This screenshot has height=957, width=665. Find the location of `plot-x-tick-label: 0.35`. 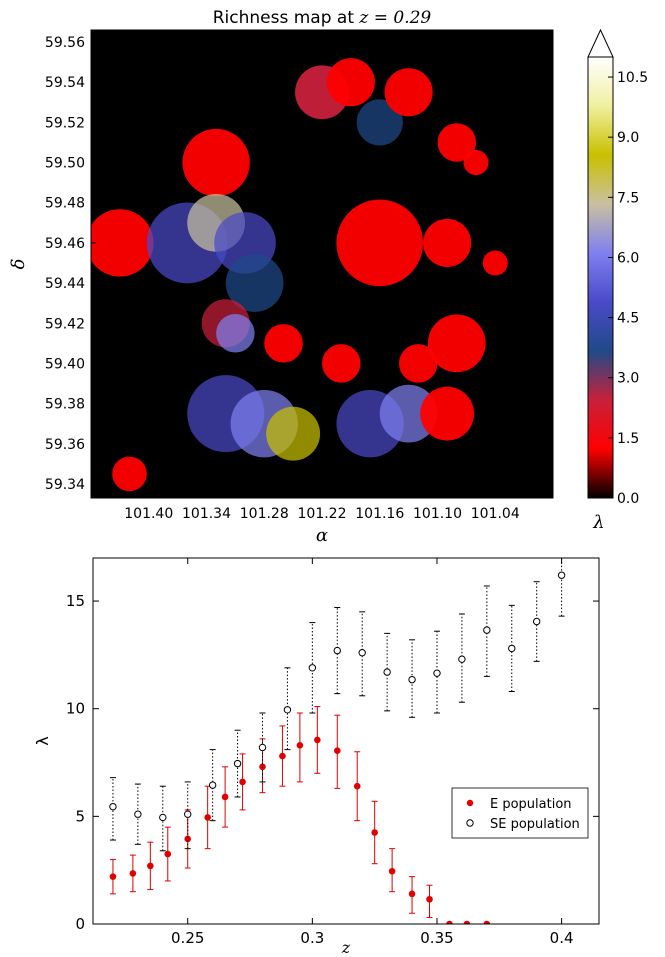

plot-x-tick-label: 0.35 is located at coordinates (436, 938).